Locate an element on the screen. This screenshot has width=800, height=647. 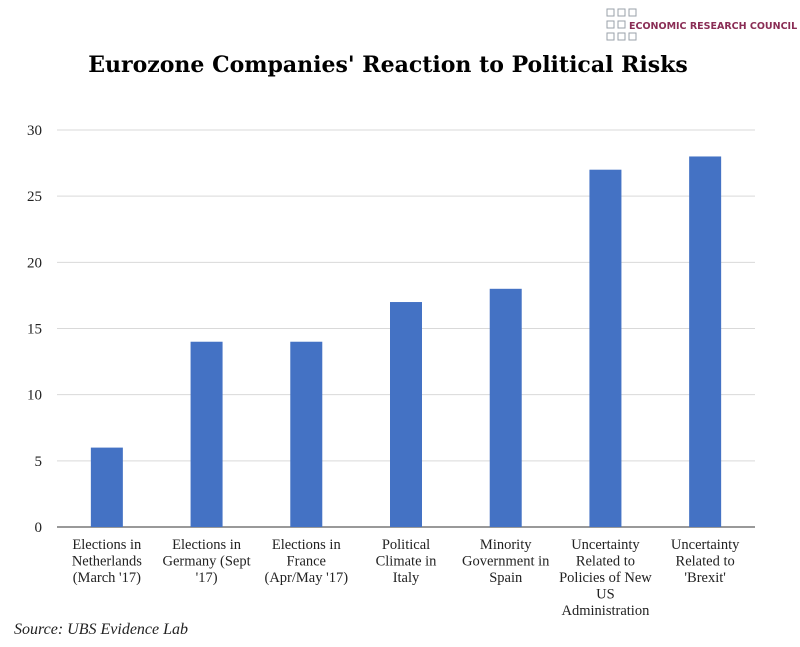
logo-text: ECONOMIC RESEARCH COUNCIL is located at coordinates (713, 26).